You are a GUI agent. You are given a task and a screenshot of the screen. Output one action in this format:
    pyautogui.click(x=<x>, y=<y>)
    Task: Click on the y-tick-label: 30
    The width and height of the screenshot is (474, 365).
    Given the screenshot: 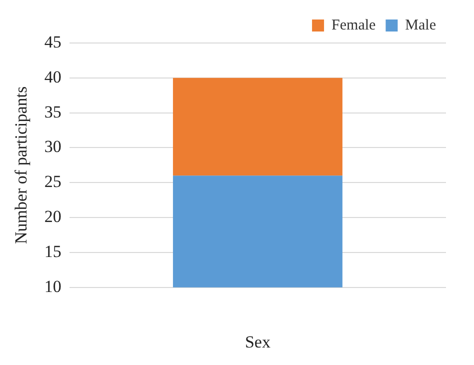 What is the action you would take?
    pyautogui.click(x=53, y=146)
    